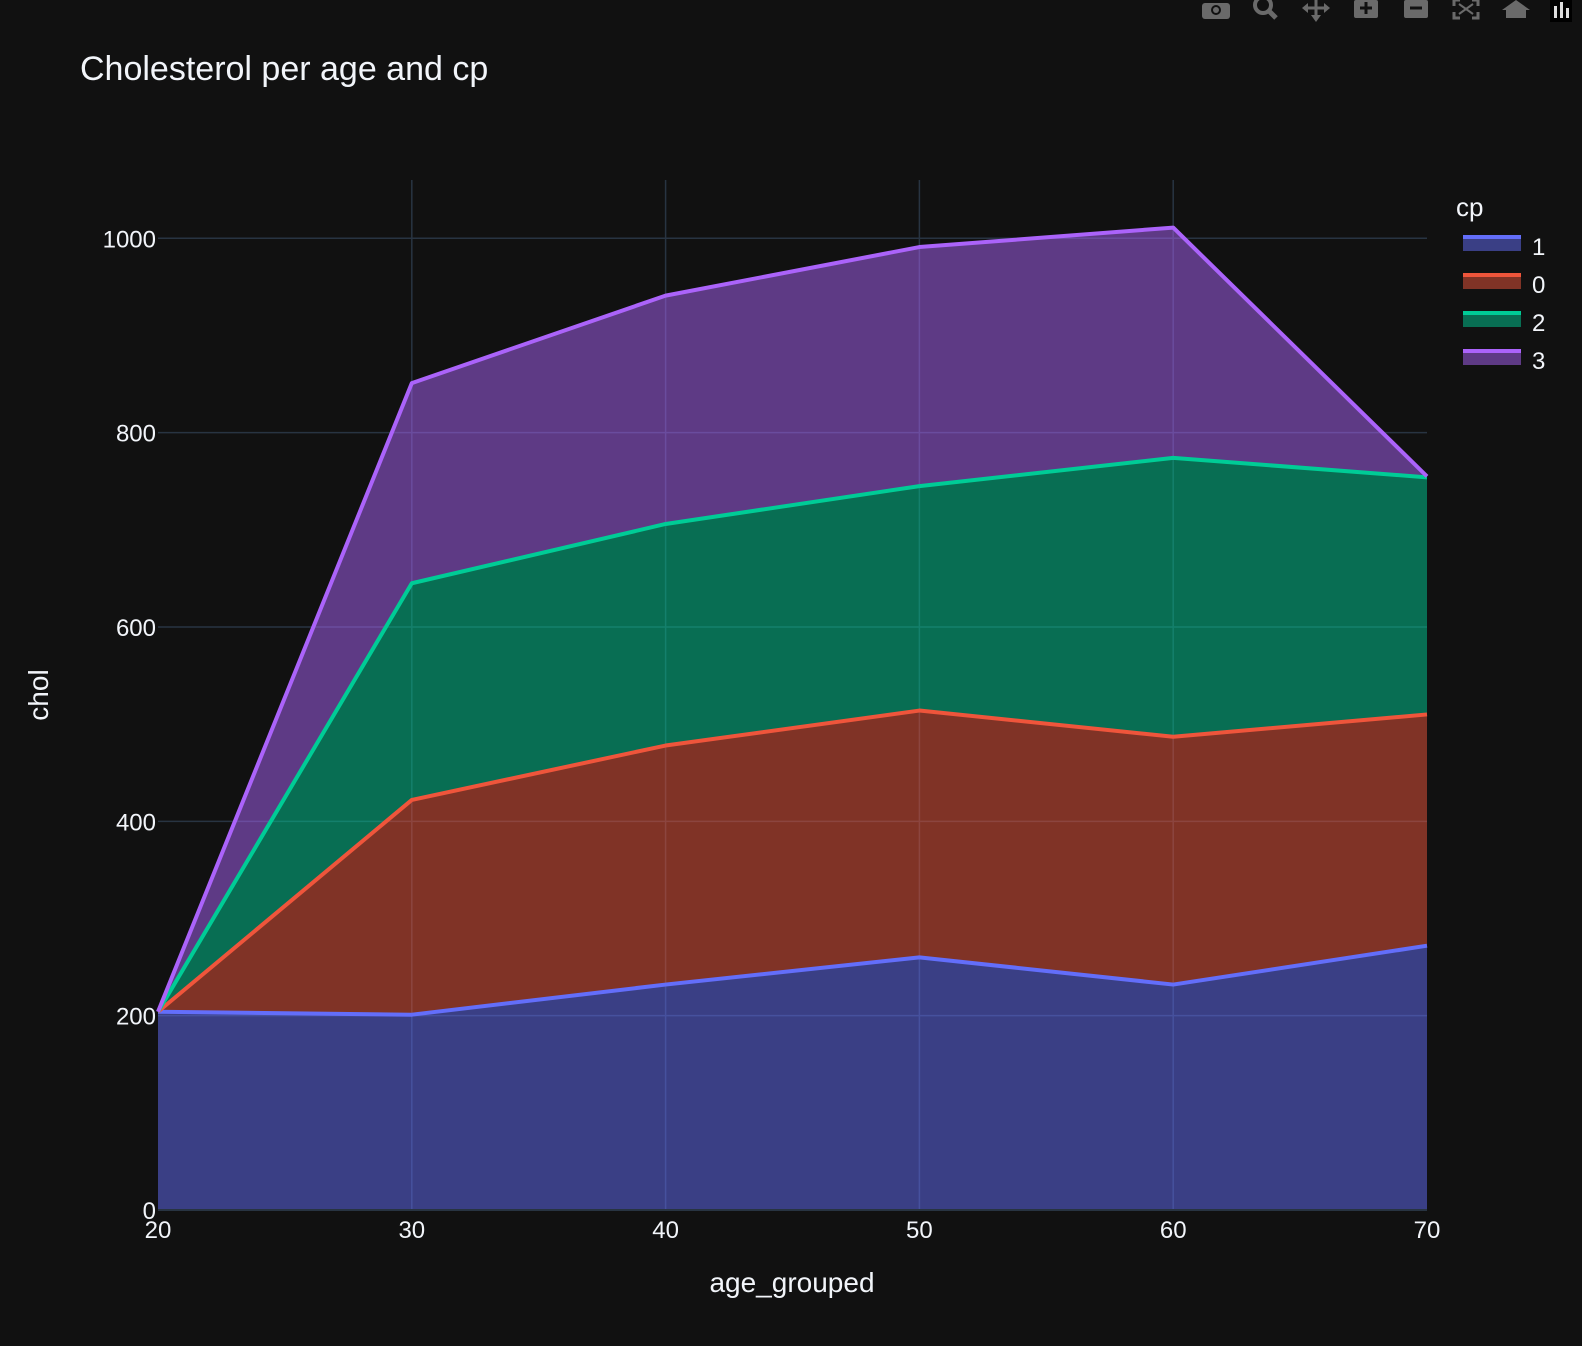 This screenshot has height=1346, width=1582. I want to click on zoom-in-button, so click(1366, 11).